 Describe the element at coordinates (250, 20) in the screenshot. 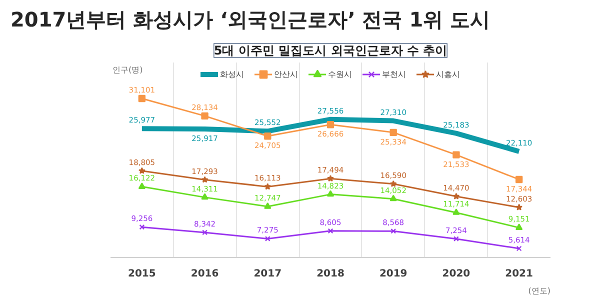

I see `chart-title: 2017년부터 화성시가 ‘외국인근로자’ 전국 1위 도시` at that location.